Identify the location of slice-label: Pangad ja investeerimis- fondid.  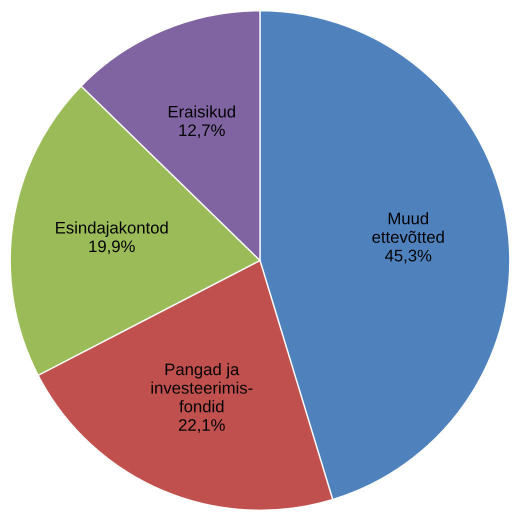
(201, 387).